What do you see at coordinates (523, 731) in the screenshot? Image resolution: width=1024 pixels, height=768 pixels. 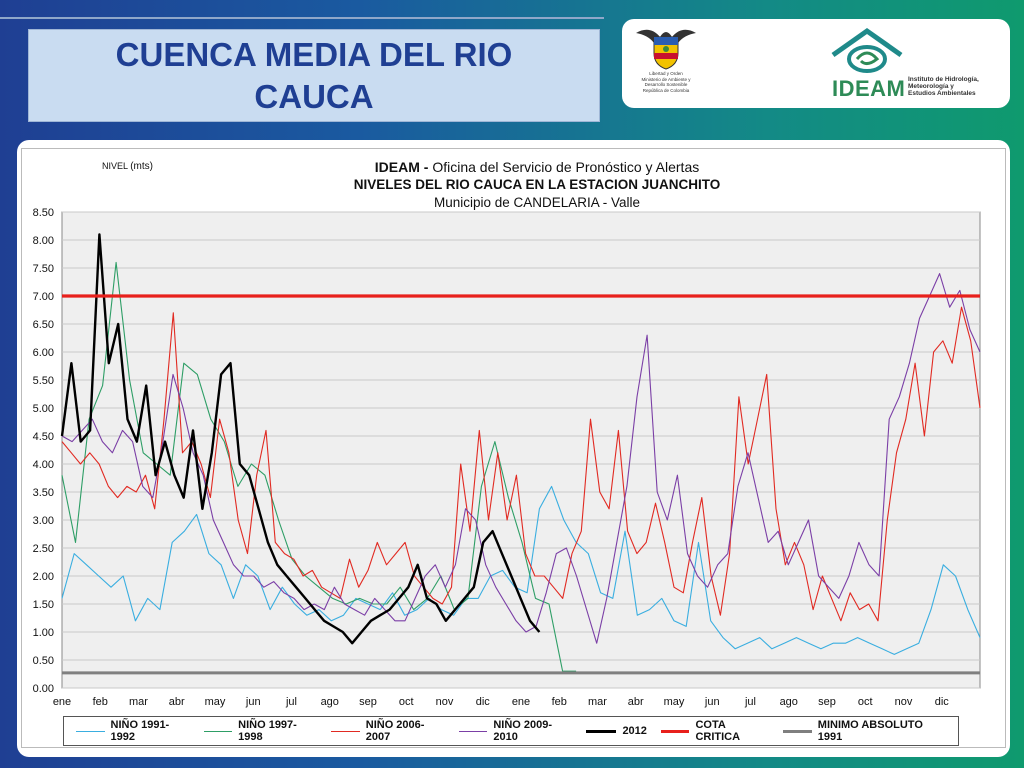 I see `legend-label: NIÑO 2009-2010` at bounding box center [523, 731].